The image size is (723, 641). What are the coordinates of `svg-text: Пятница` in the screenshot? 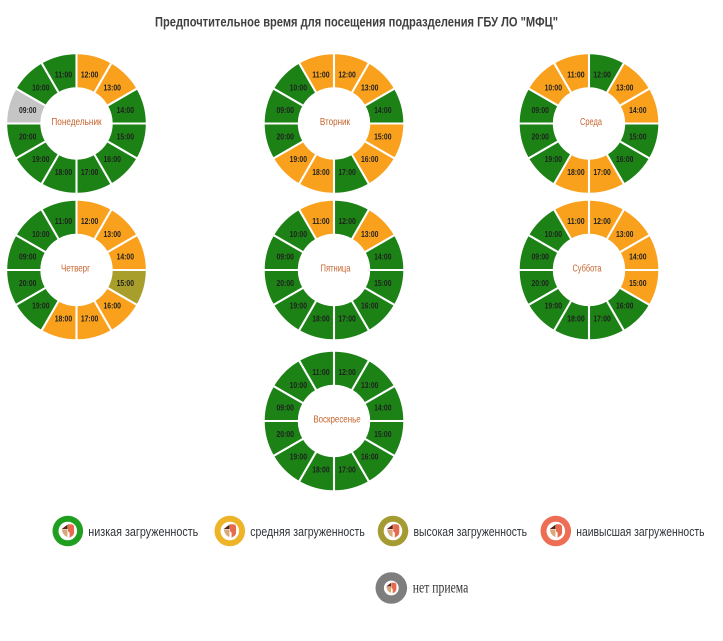 It's located at (336, 269).